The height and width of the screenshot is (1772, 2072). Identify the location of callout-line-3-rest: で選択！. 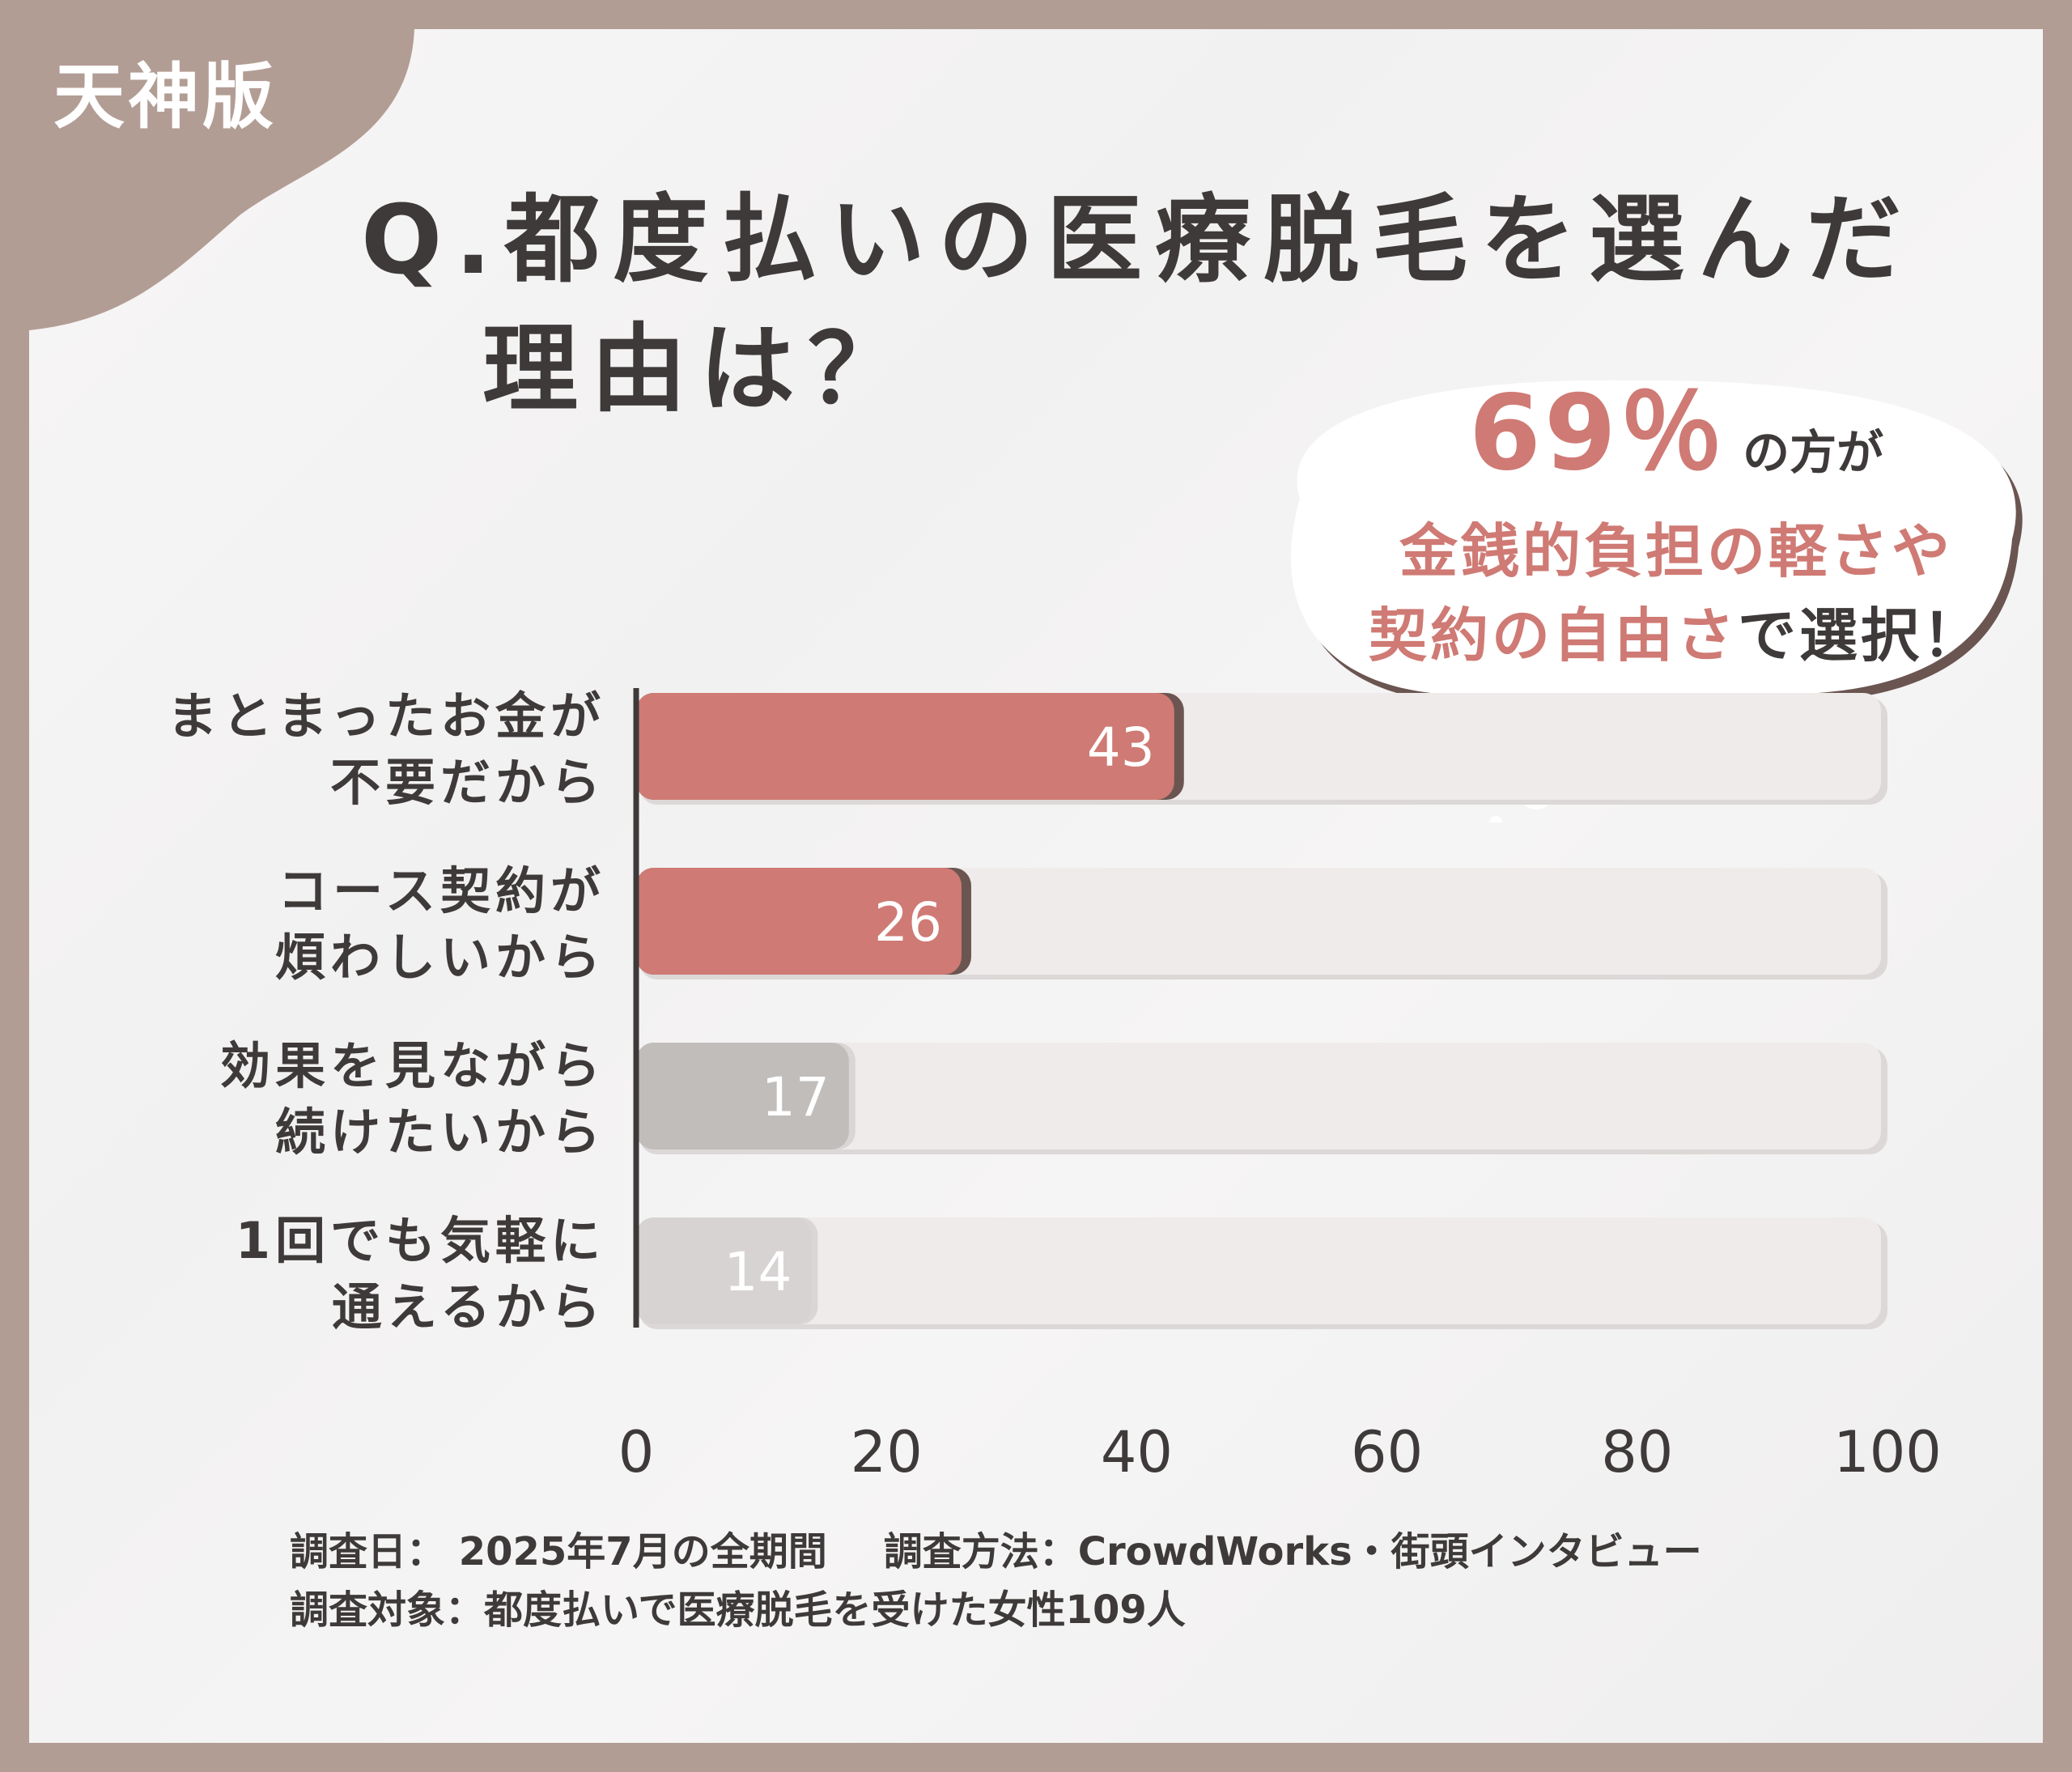
(1861, 635).